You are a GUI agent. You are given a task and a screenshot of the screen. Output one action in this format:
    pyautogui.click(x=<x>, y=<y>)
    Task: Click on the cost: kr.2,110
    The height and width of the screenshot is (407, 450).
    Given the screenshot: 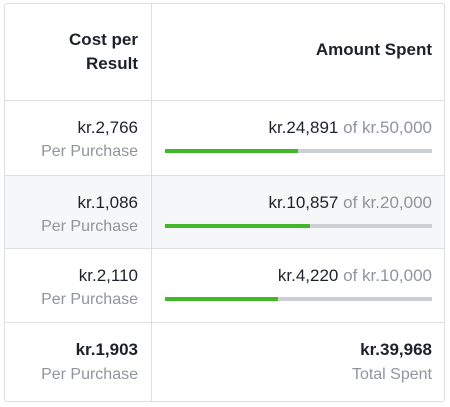 What is the action you would take?
    pyautogui.click(x=108, y=275)
    